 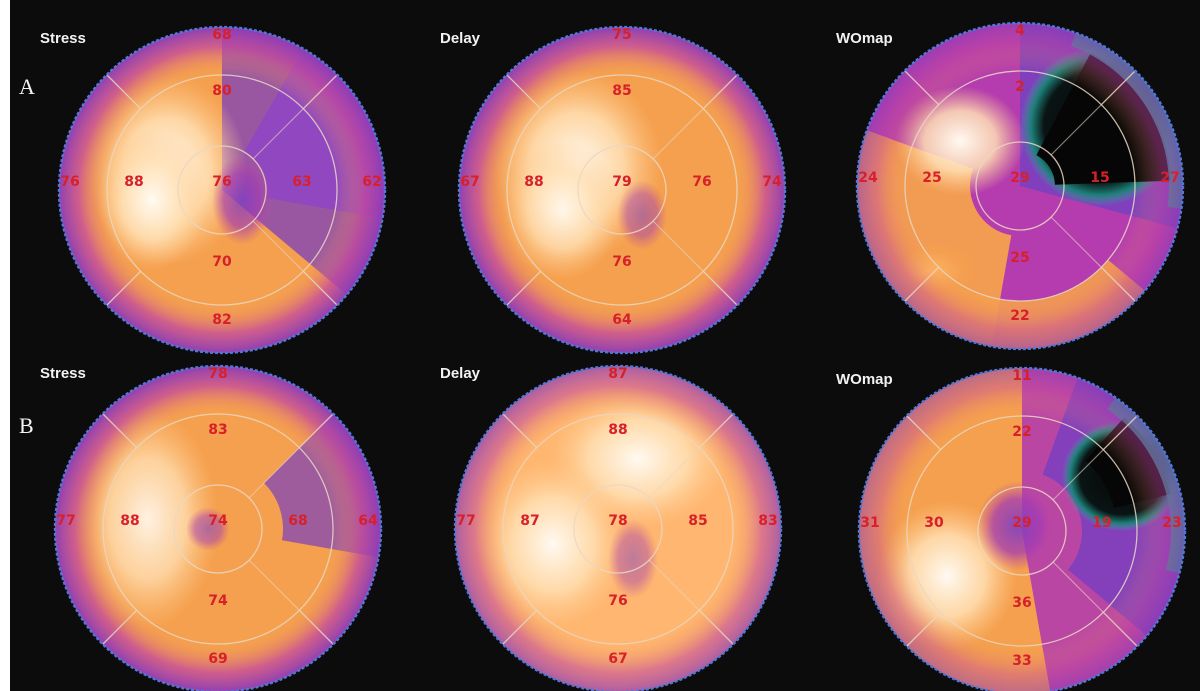 I want to click on segment-value-ant: 80, so click(x=222, y=91).